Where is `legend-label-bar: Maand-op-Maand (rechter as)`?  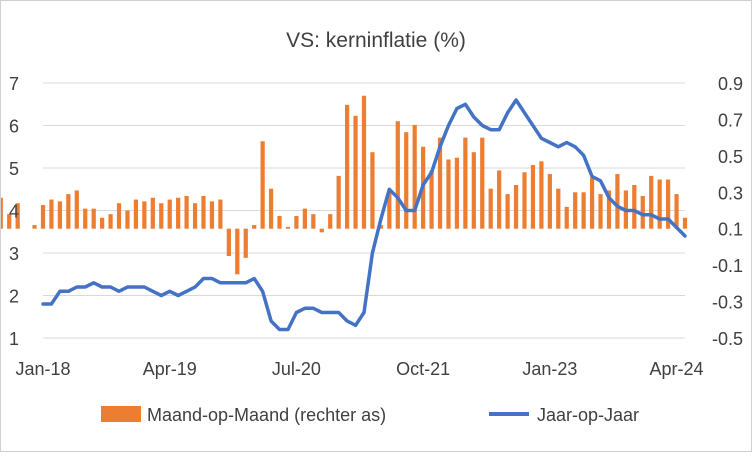 legend-label-bar: Maand-op-Maand (rechter as) is located at coordinates (266, 415).